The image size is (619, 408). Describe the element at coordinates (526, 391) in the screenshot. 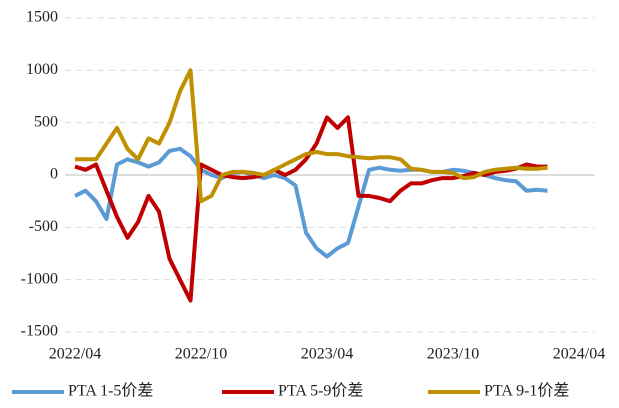

I see `legend-label: PTA 9-1价差` at that location.